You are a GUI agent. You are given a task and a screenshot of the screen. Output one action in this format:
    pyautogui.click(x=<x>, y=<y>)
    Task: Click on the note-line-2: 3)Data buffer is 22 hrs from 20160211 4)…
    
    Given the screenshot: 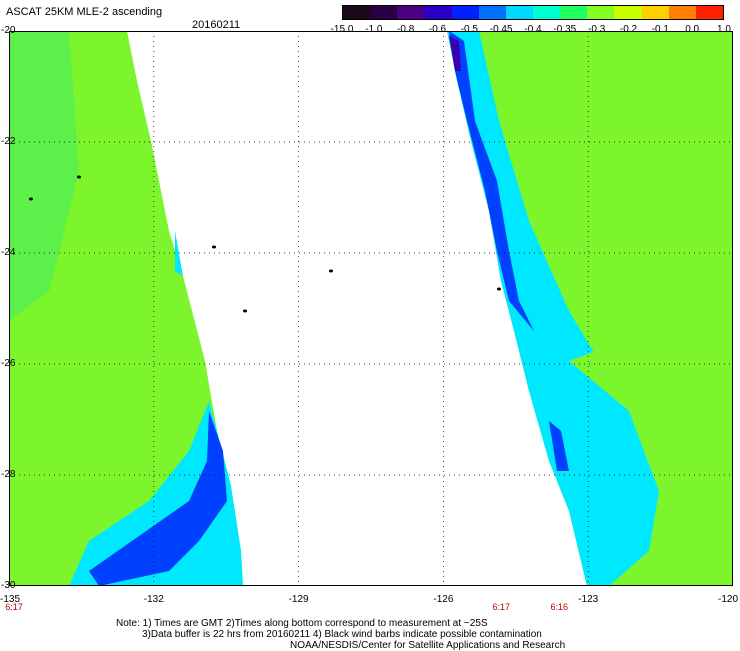 What is the action you would take?
    pyautogui.click(x=342, y=634)
    